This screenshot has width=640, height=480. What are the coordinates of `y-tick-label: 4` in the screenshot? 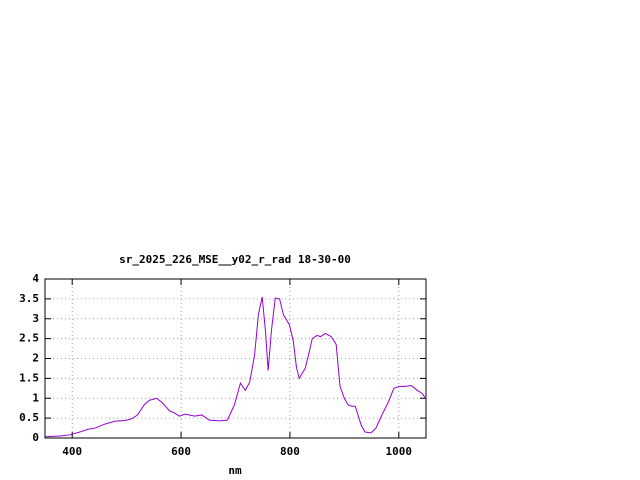 It's located at (35, 278).